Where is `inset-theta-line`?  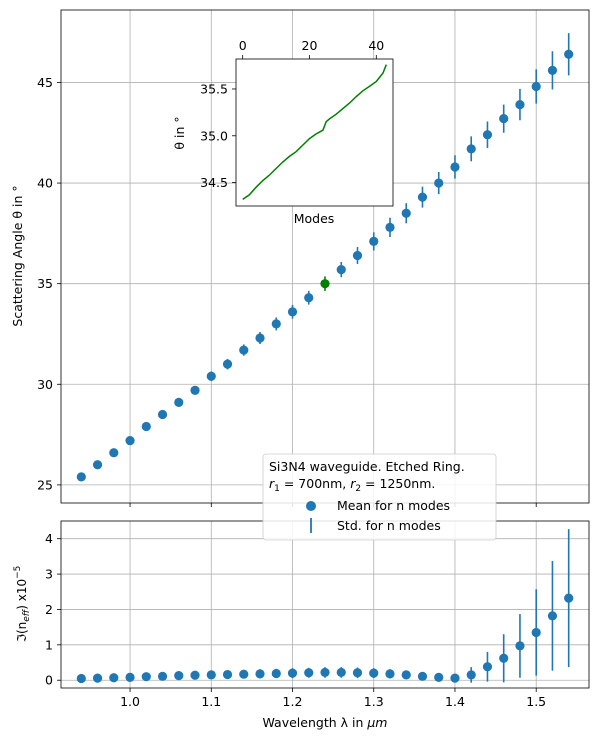 inset-theta-line is located at coordinates (314, 132).